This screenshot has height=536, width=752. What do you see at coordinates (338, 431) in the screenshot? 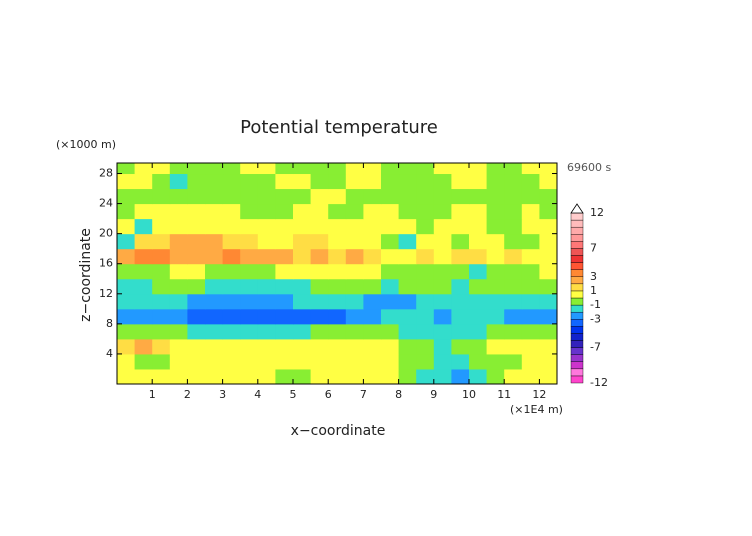
I see `x-axis-label: x−coordinate` at bounding box center [338, 431].